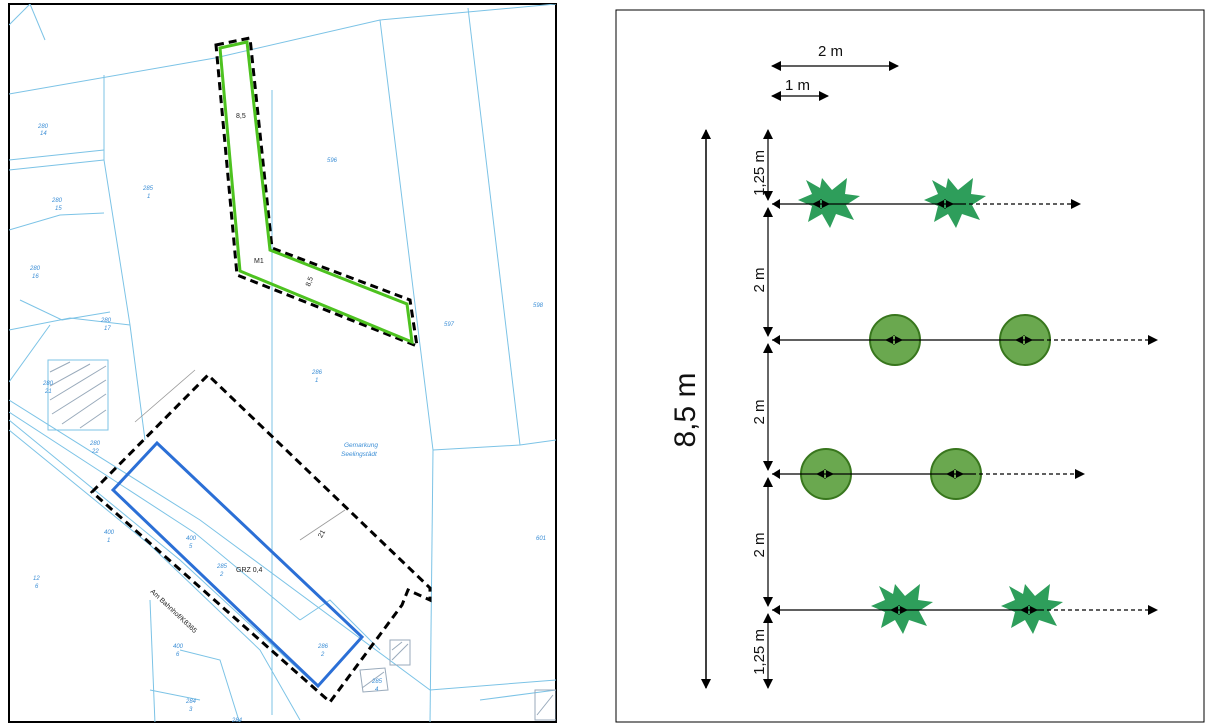 Image resolution: width=1206 pixels, height=724 pixels. I want to click on parcel-subnumber: 14, so click(43, 134).